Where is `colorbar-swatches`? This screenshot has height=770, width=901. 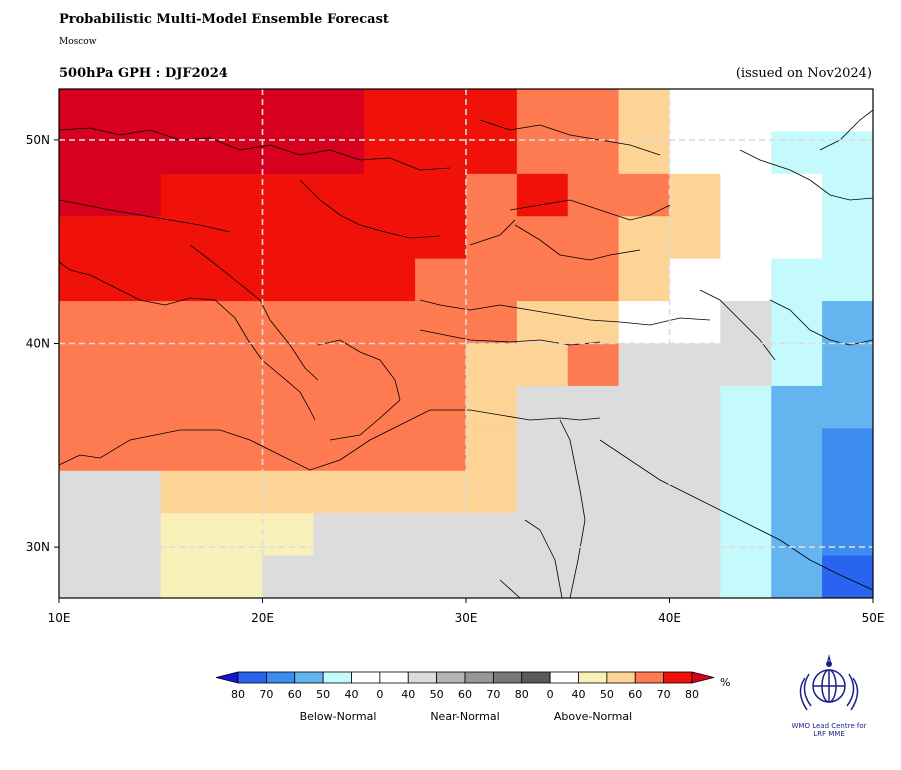 colorbar-swatches is located at coordinates (465, 677).